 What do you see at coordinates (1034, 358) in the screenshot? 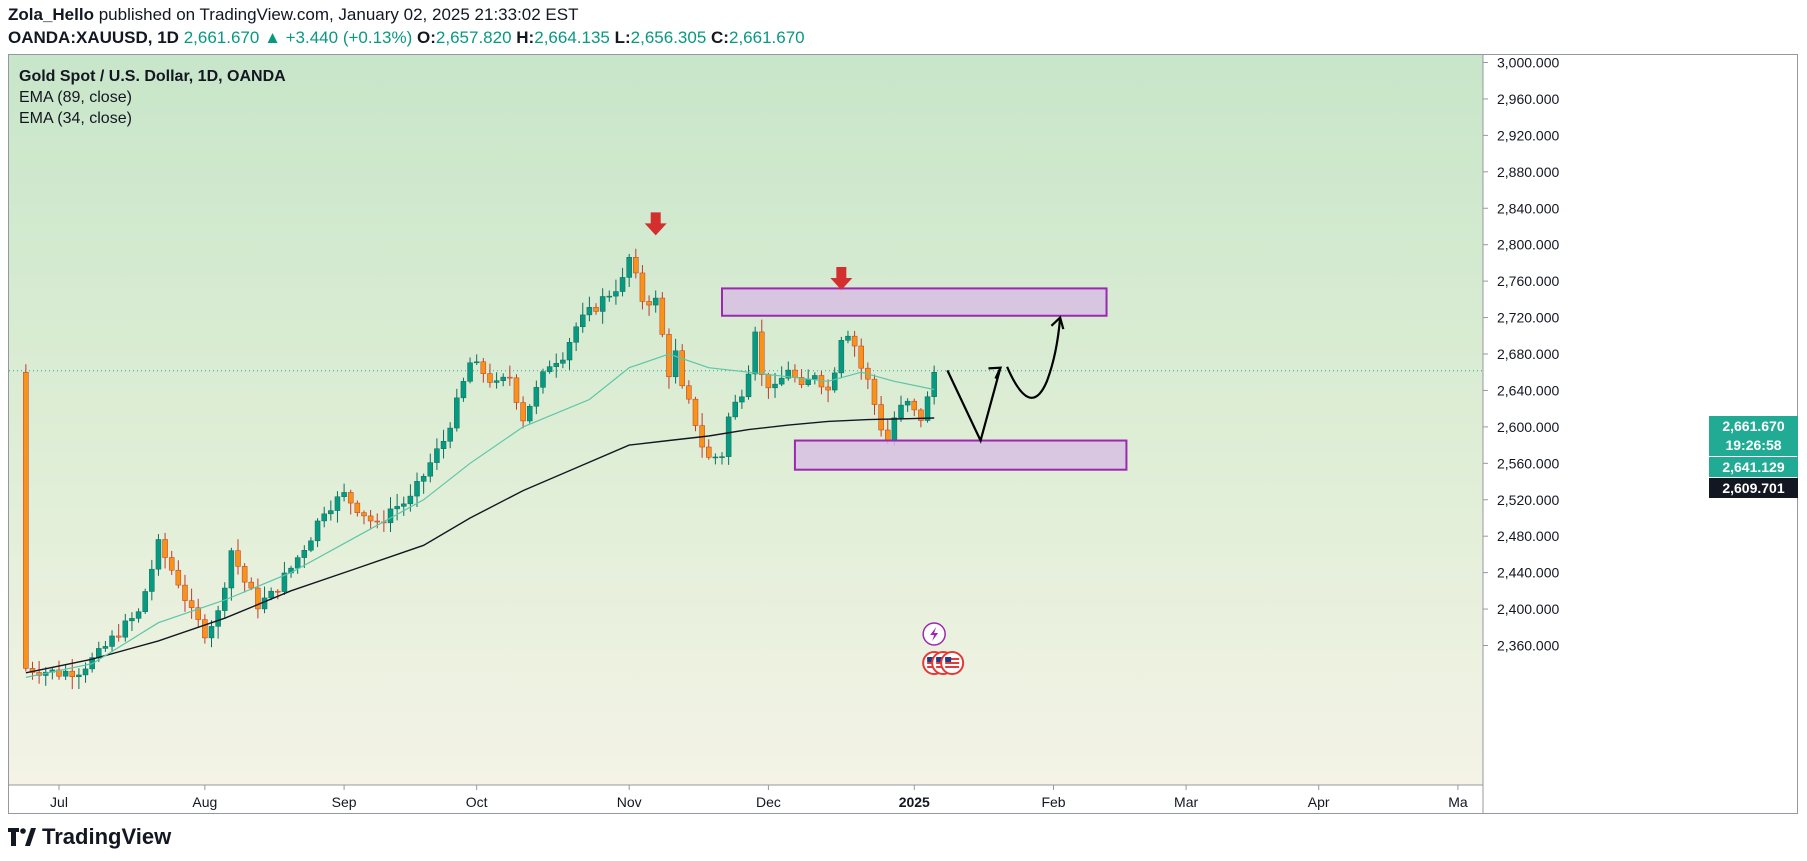
I see `projection-path-up` at bounding box center [1034, 358].